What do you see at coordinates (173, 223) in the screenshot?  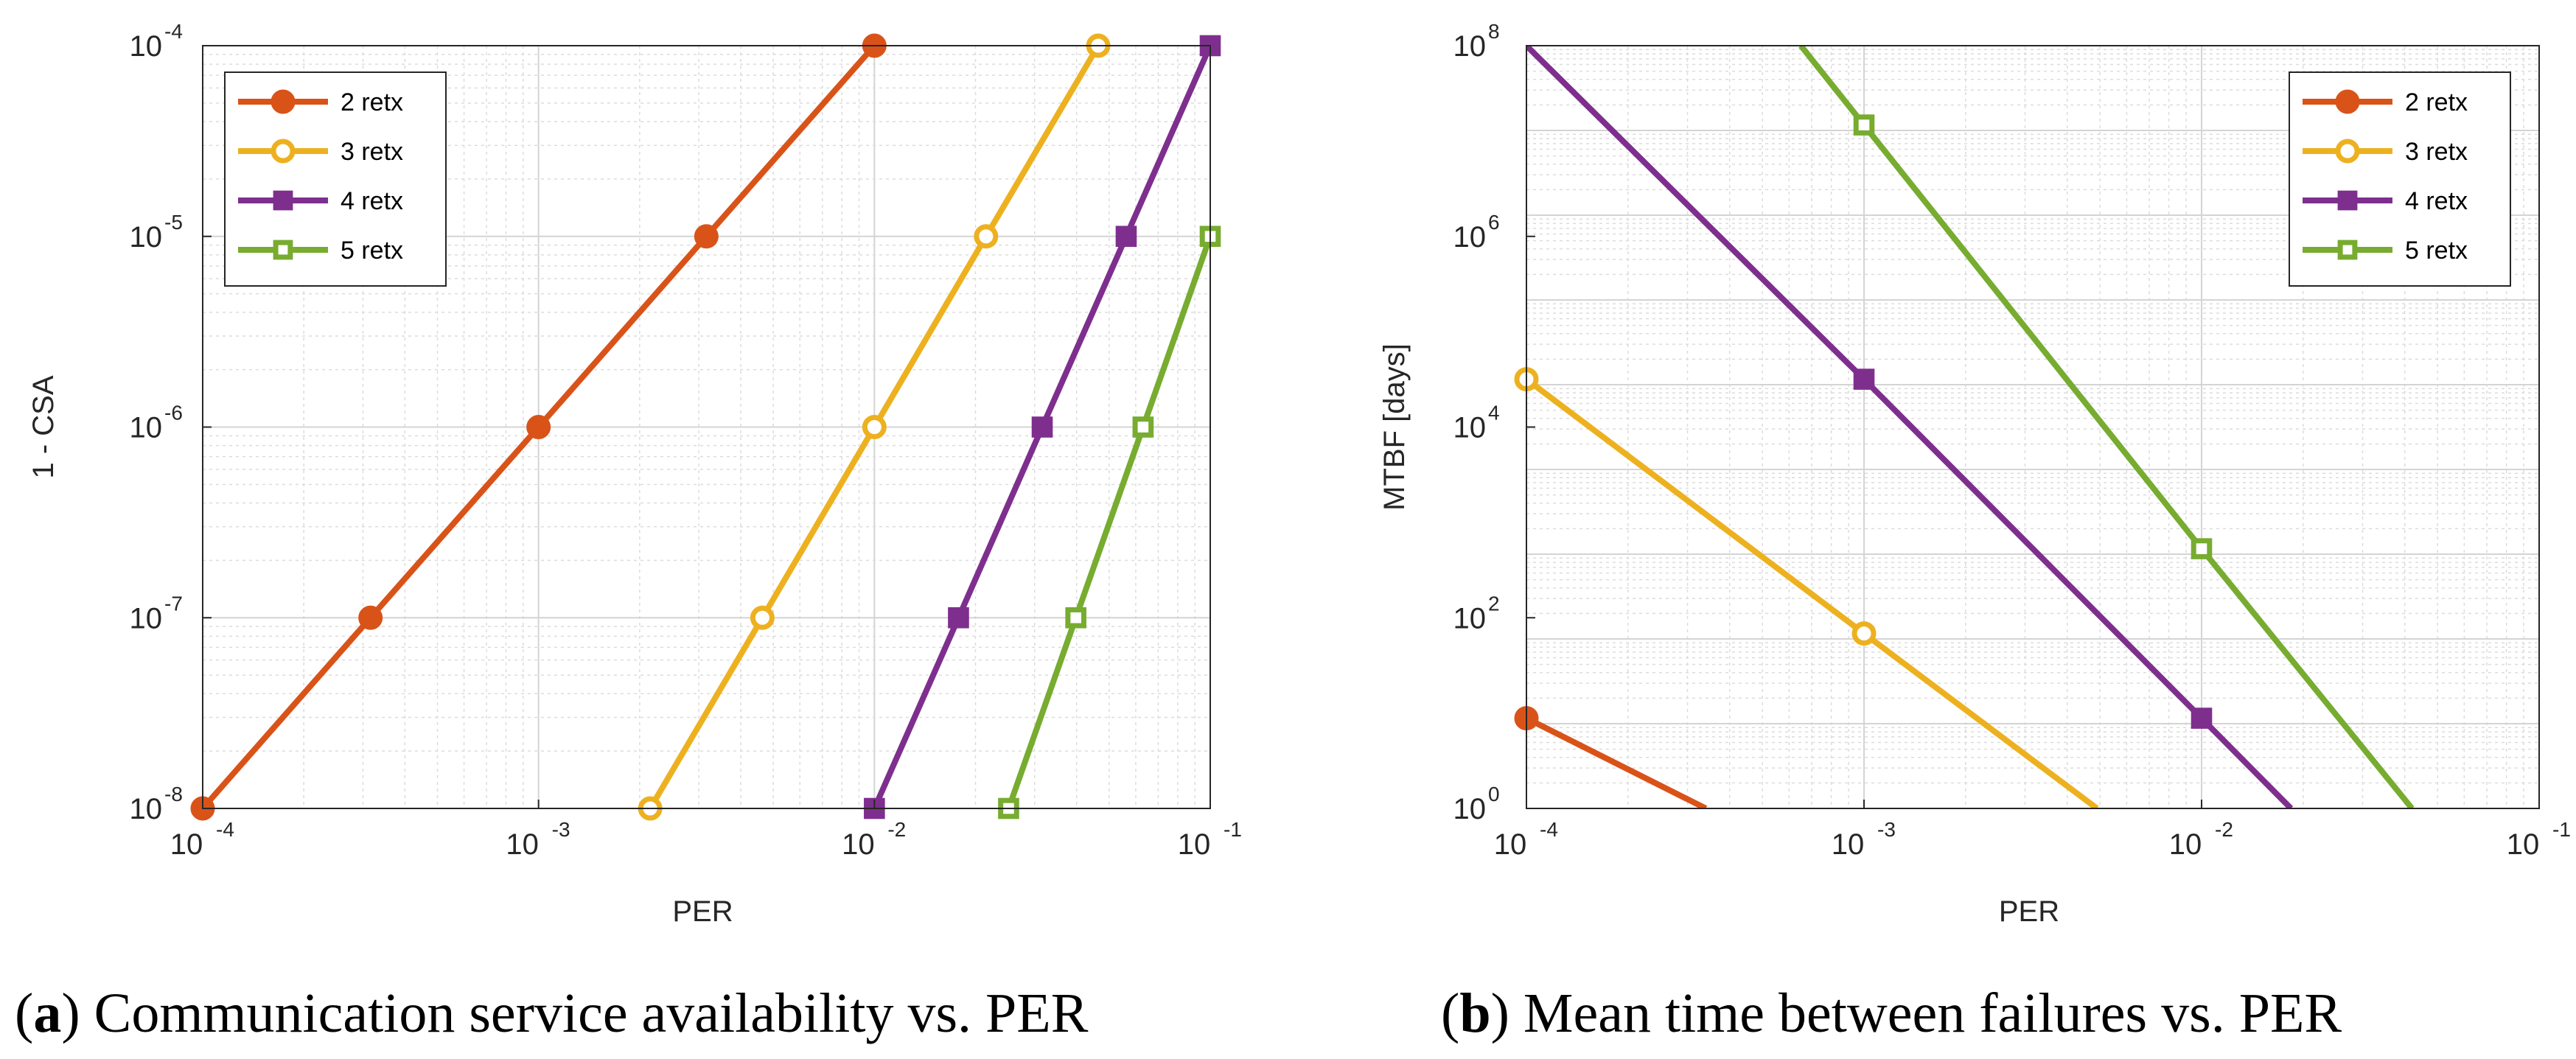 I see `y-tick-exponent: -5` at bounding box center [173, 223].